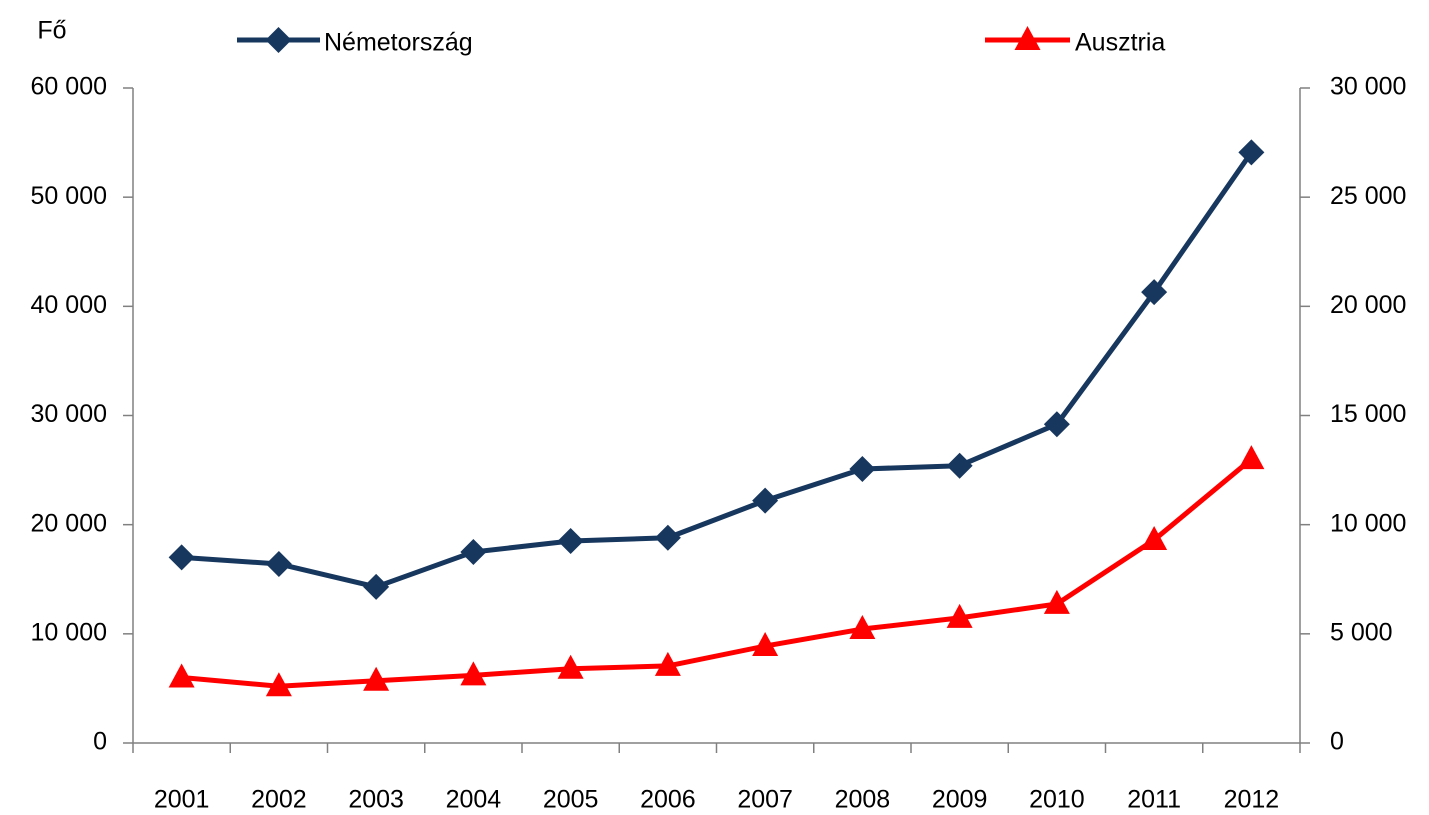  What do you see at coordinates (863, 800) in the screenshot?
I see `x-tick-label: 2008` at bounding box center [863, 800].